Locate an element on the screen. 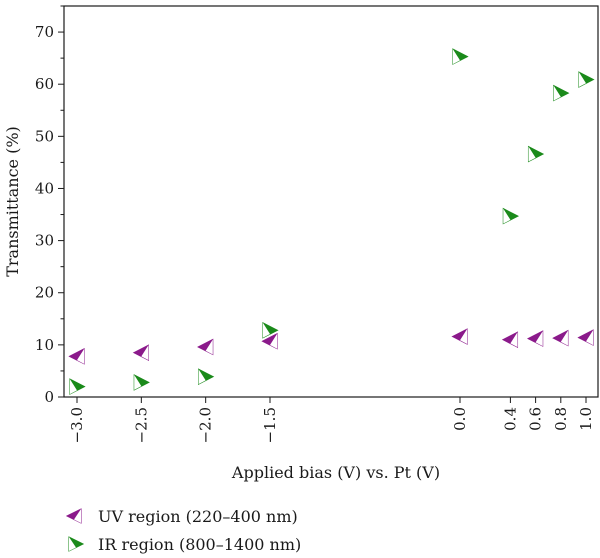  x-tick-label: 1.0 is located at coordinates (586, 419).